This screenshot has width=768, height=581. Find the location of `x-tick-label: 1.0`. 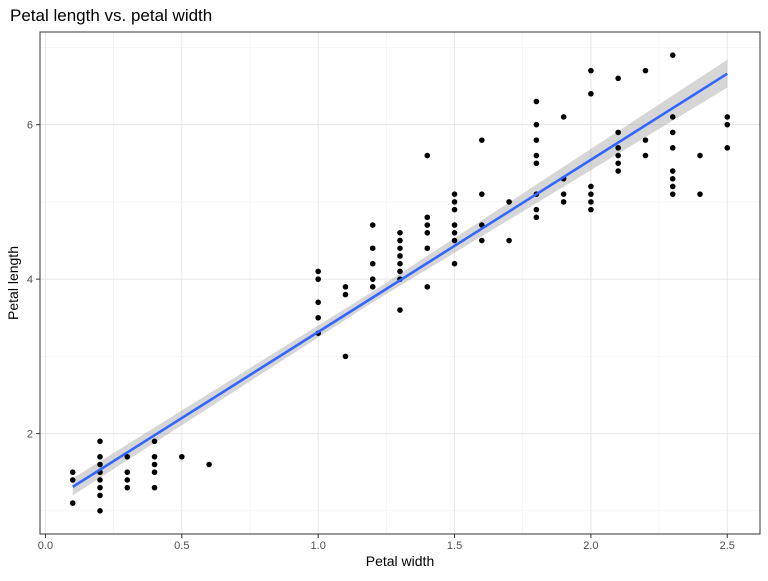

x-tick-label: 1.0 is located at coordinates (318, 546).